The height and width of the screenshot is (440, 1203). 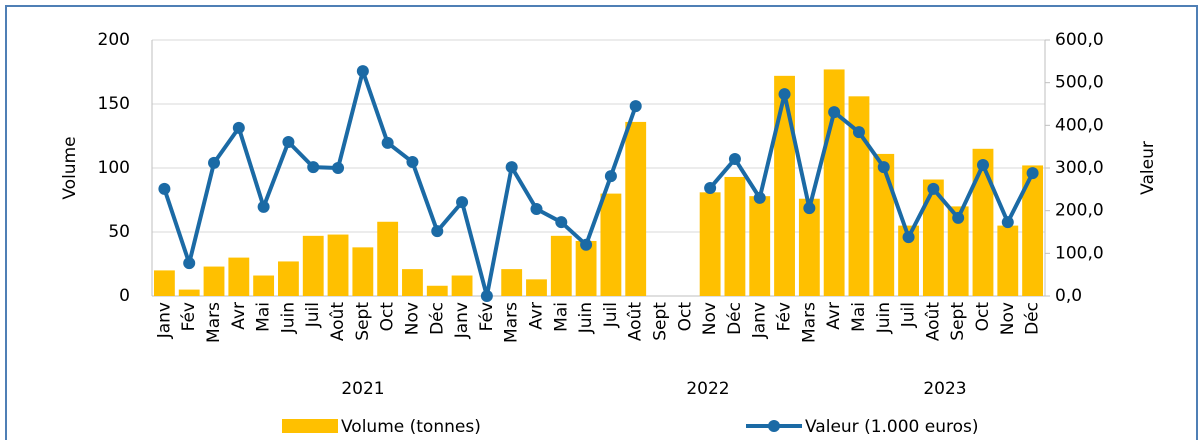 What do you see at coordinates (114, 104) in the screenshot?
I see `y-tick-label: 150` at bounding box center [114, 104].